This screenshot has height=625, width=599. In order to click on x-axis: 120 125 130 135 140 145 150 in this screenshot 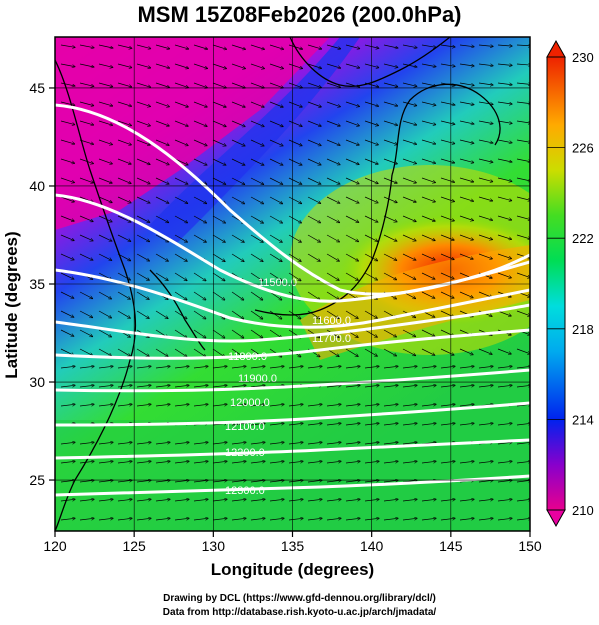, I will do `click(292, 542)`.